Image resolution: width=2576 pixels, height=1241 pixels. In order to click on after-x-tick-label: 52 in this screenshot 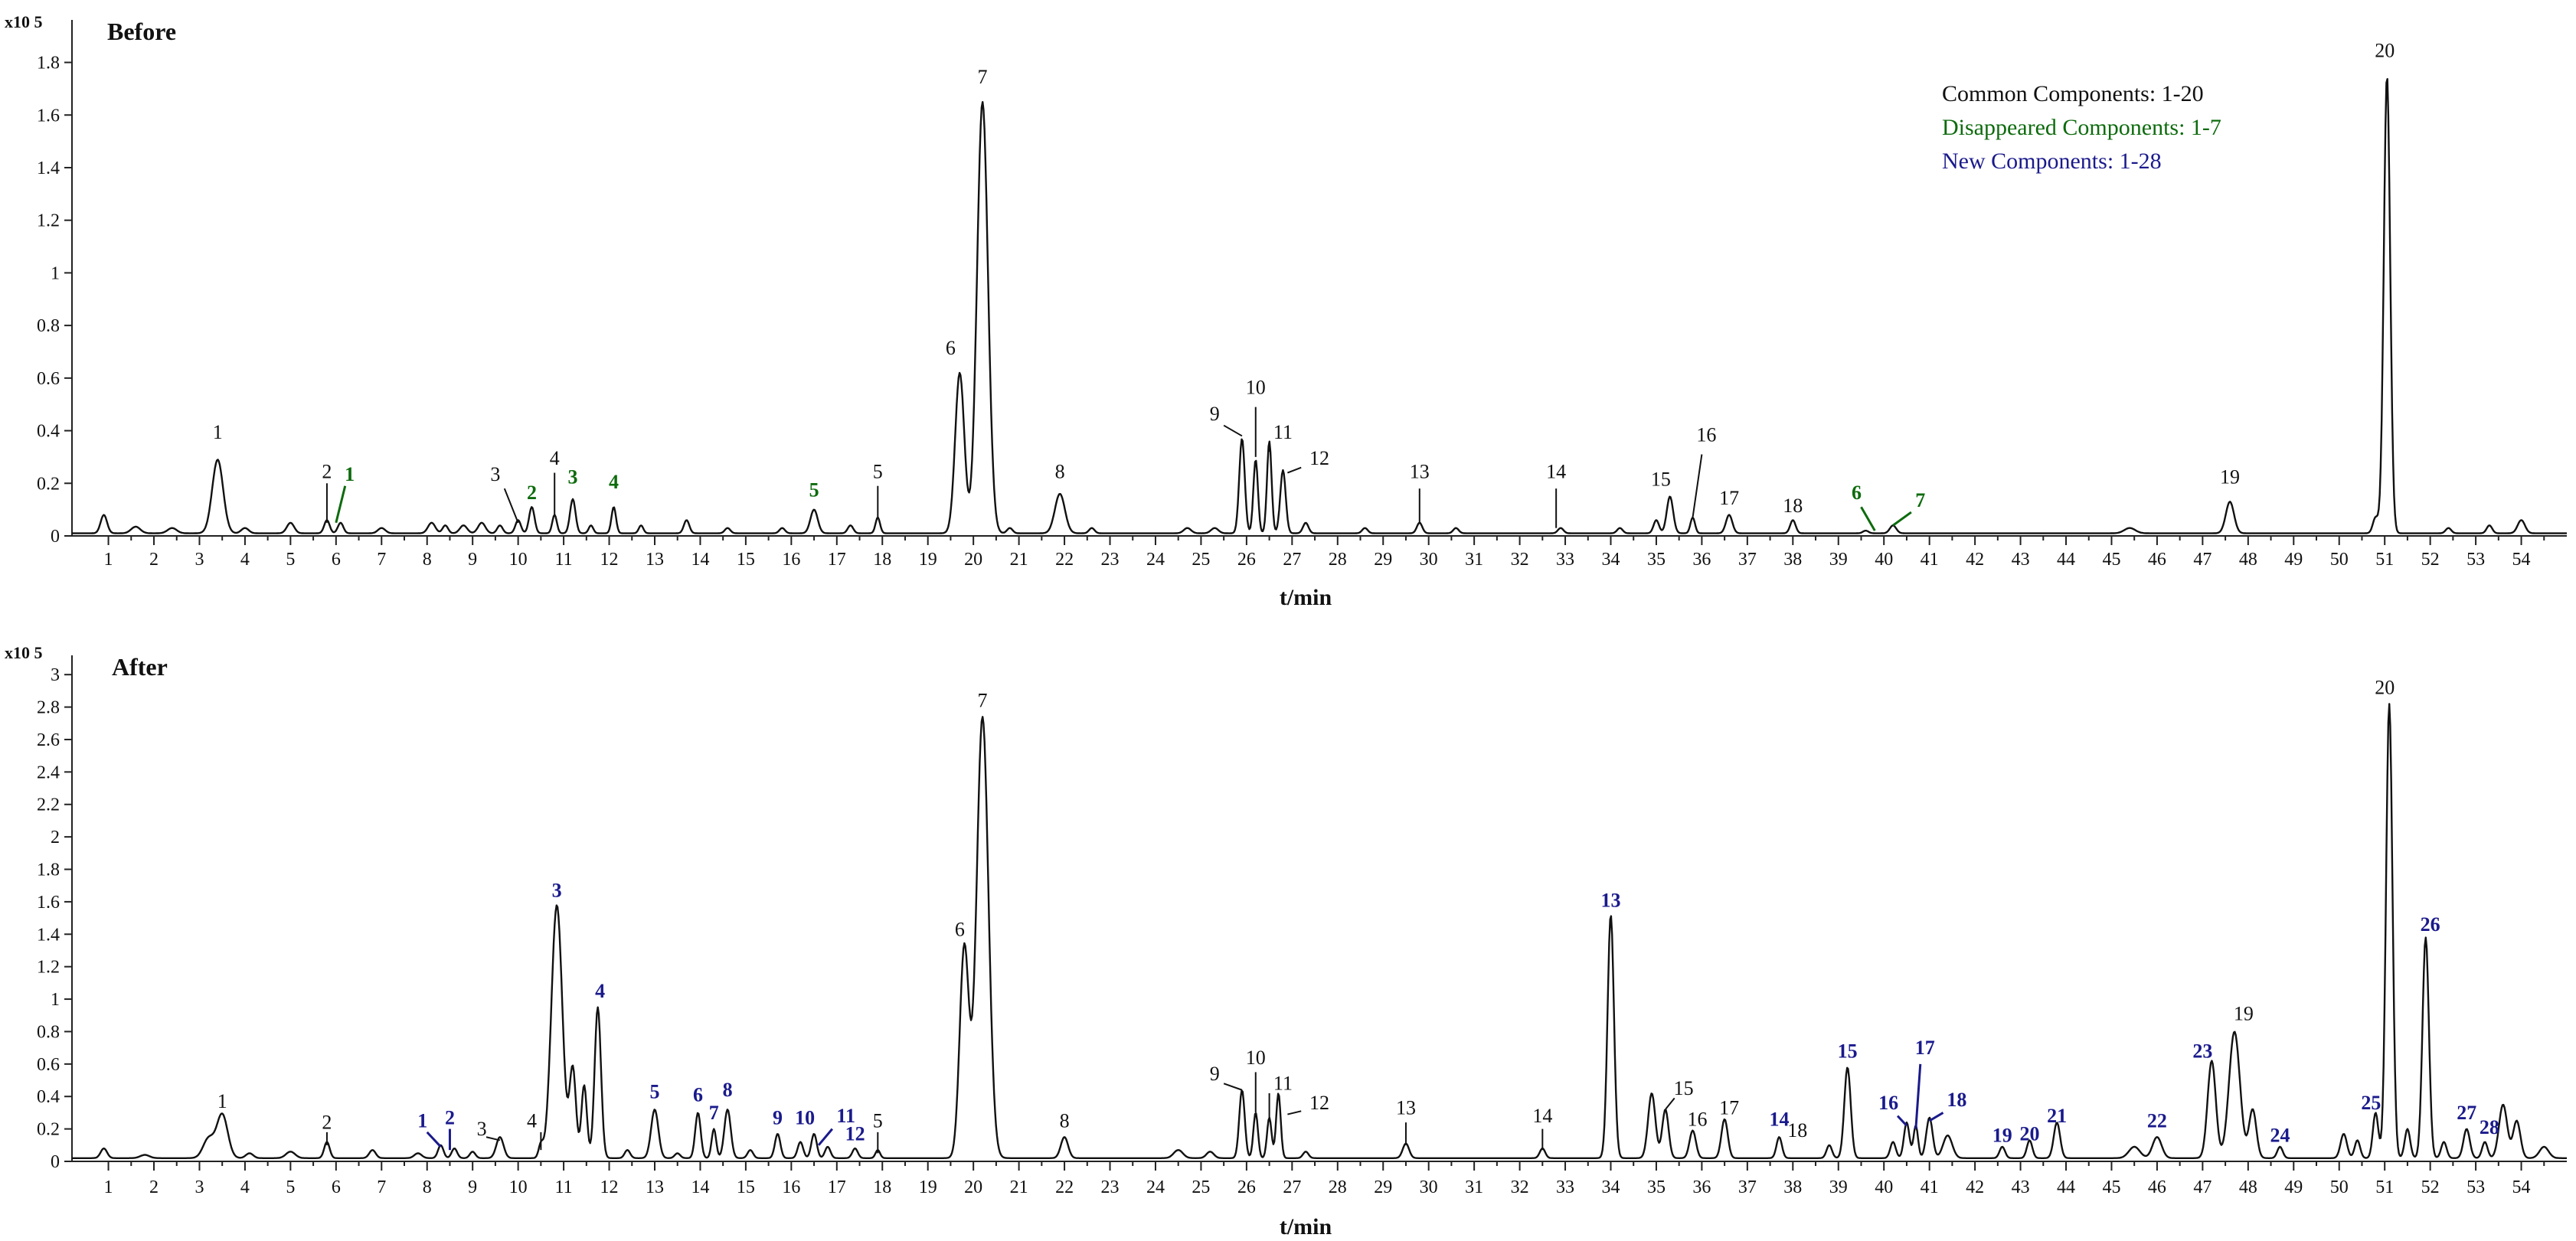, I will do `click(2430, 1187)`.